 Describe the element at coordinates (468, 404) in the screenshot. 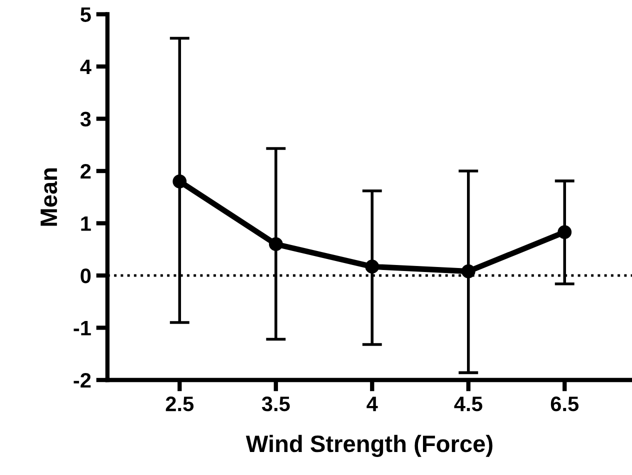

I see `x-tick-label: 4.5` at that location.